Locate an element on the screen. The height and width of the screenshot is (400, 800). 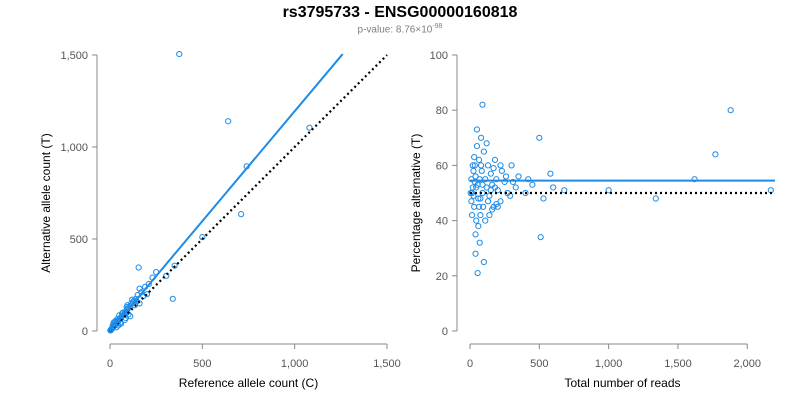
y-tick-label: 1,500 is located at coordinates (74, 56).